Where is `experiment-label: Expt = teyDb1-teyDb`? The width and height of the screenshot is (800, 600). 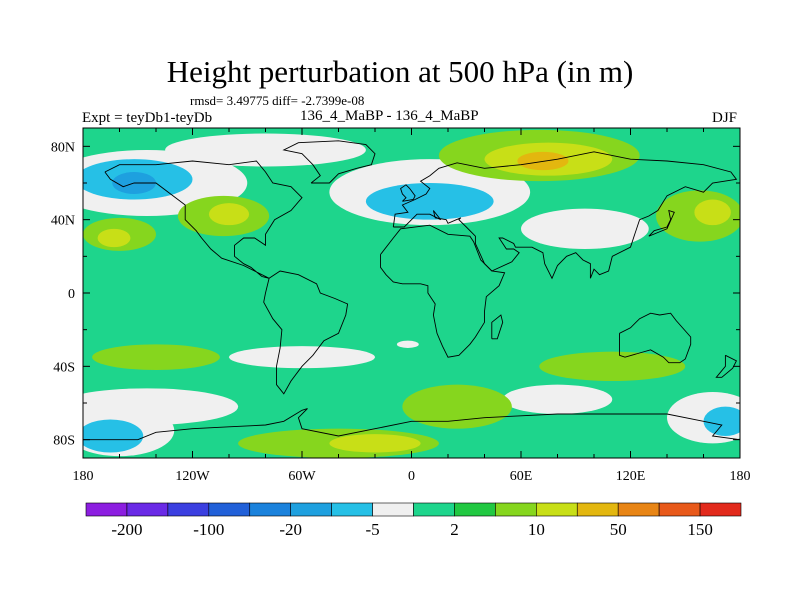 experiment-label: Expt = teyDb1-teyDb is located at coordinates (147, 118).